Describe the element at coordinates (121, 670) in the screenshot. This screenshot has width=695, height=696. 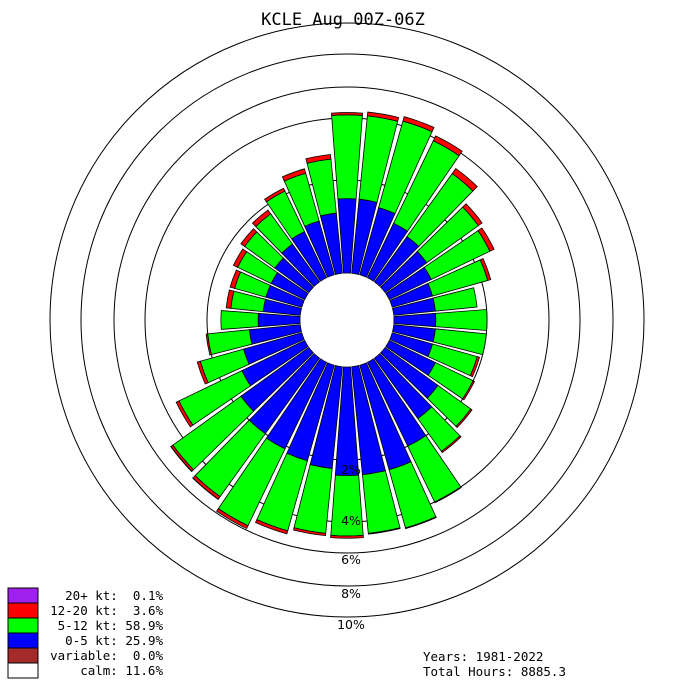
I see `legend-label-6: calm: 11.6%` at that location.